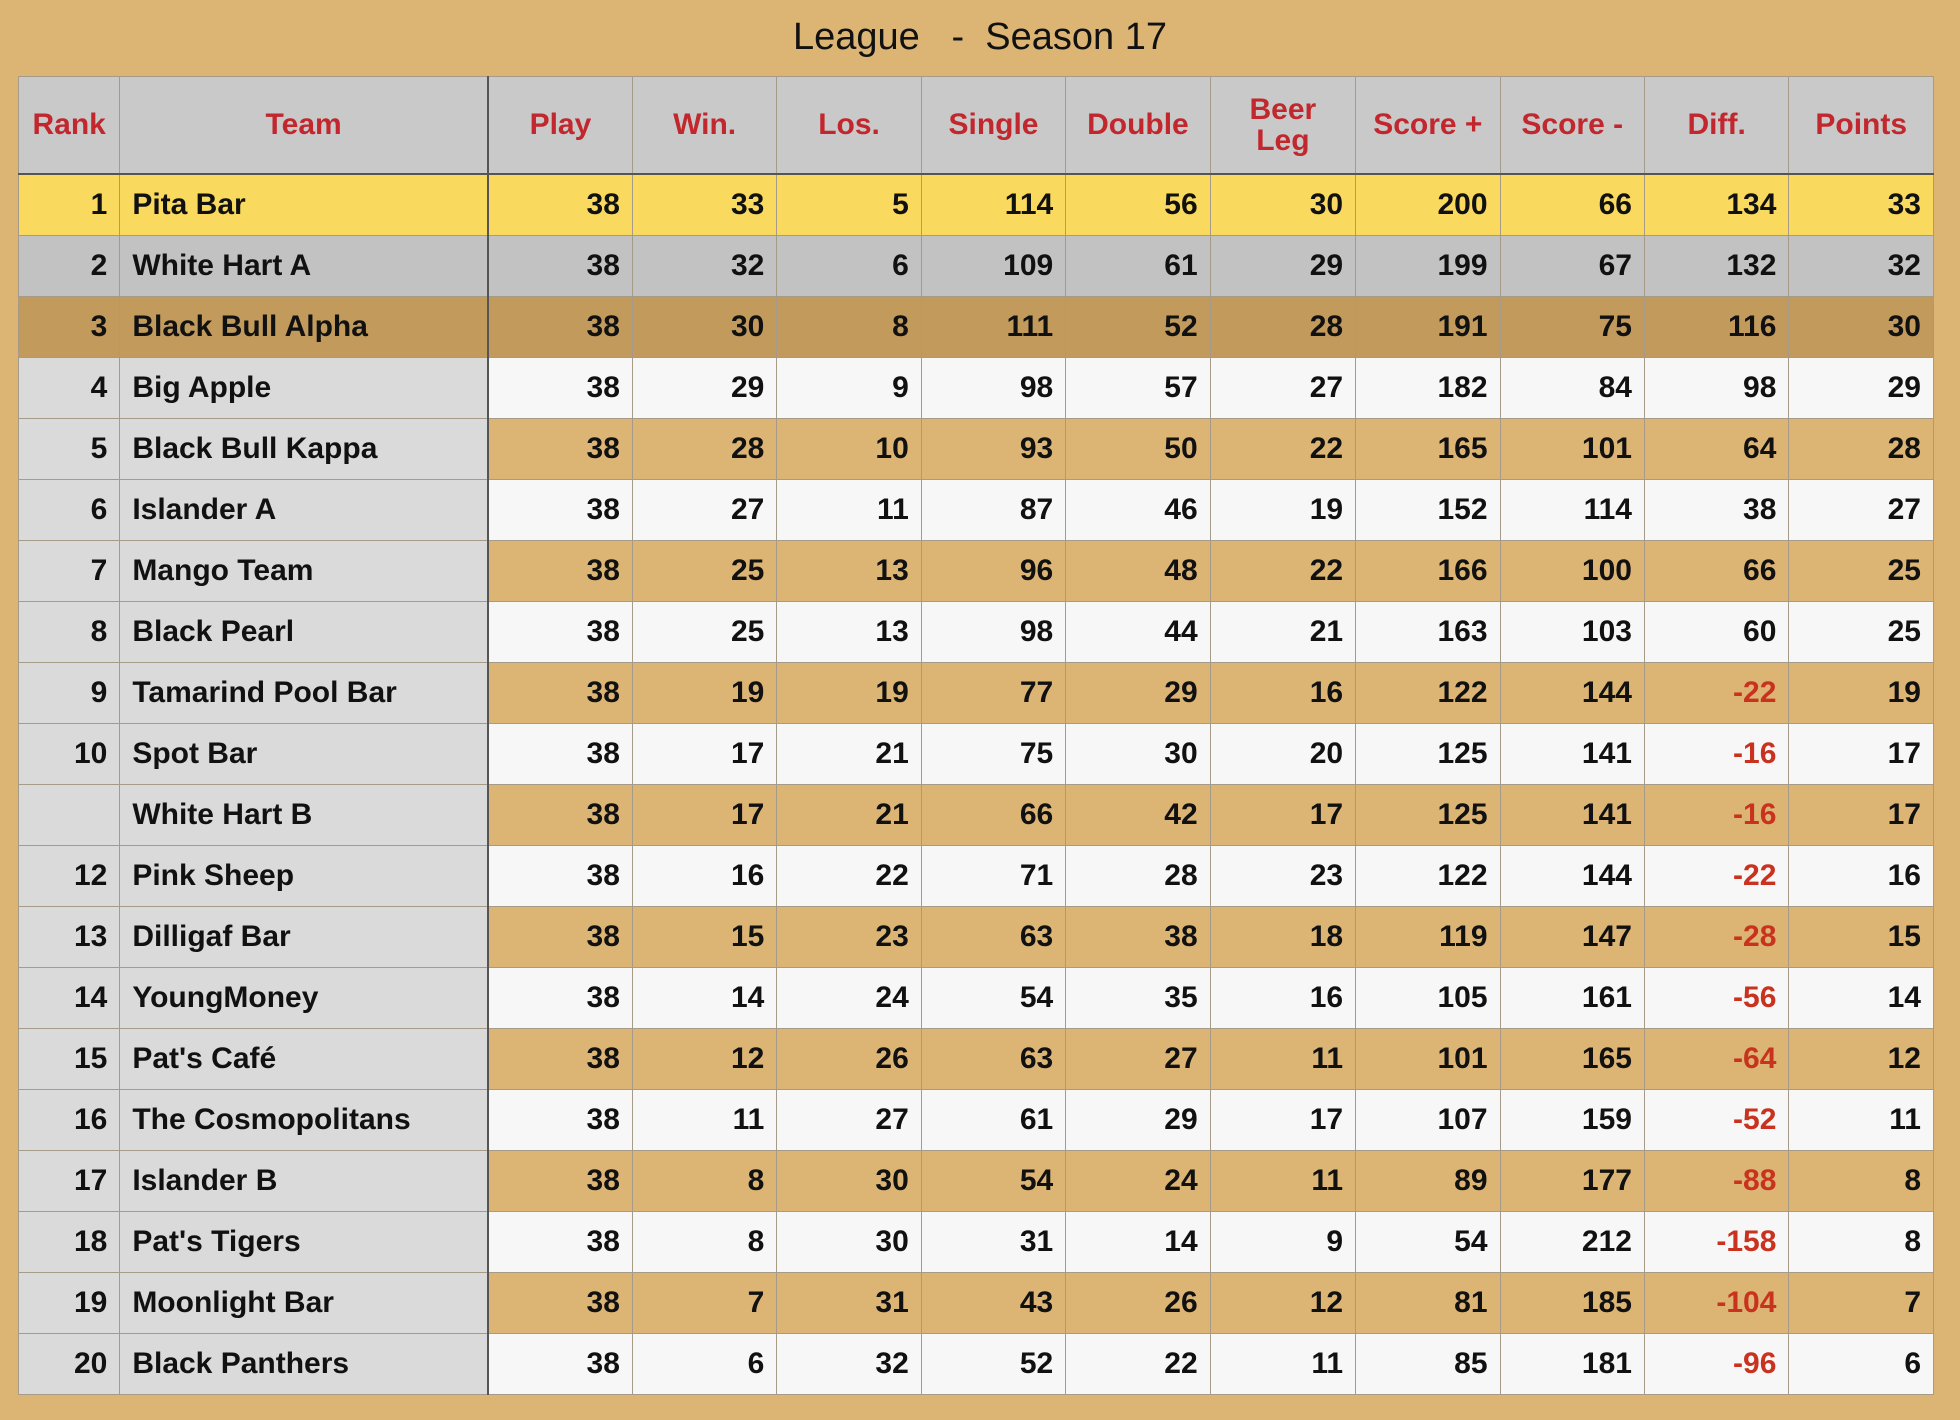  What do you see at coordinates (975, 571) in the screenshot?
I see `table-row: 7 Mango Team 38 25 13 96 48 22 166 100 66 25` at bounding box center [975, 571].